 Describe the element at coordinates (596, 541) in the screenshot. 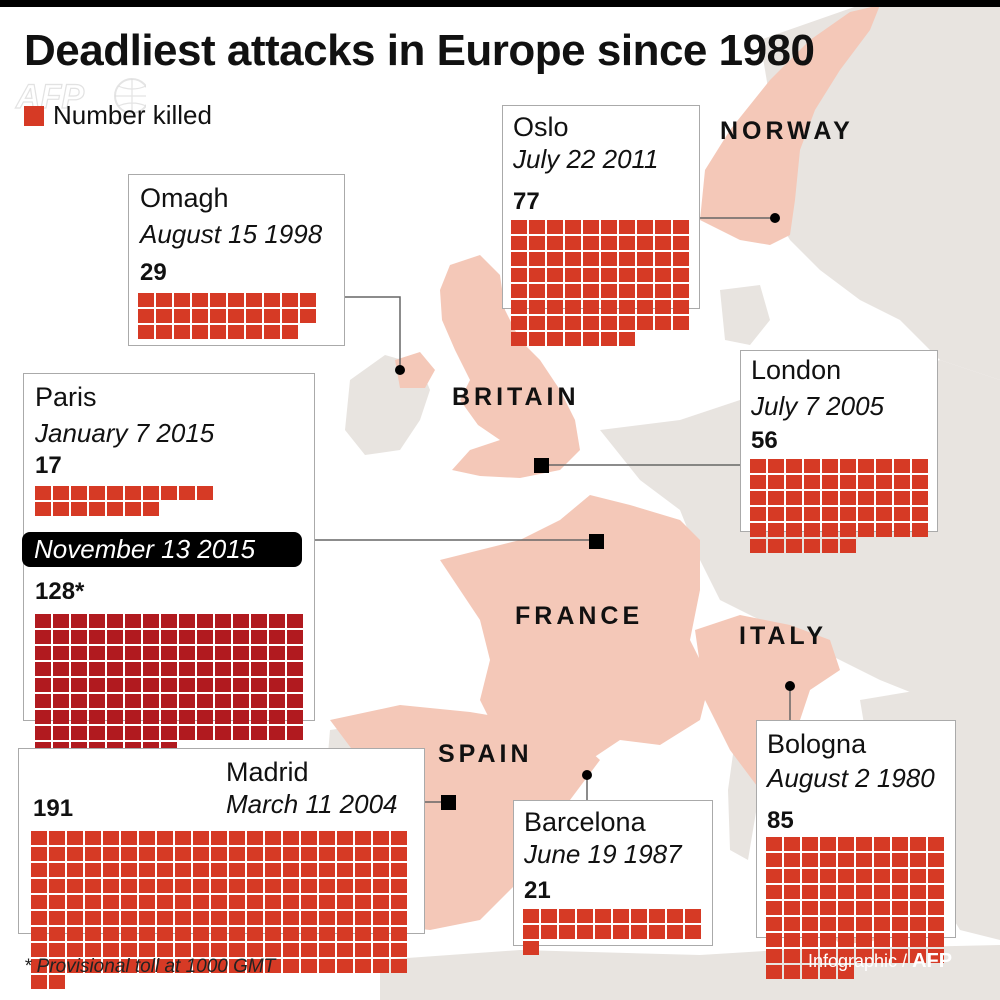

I see `marker-paris` at that location.